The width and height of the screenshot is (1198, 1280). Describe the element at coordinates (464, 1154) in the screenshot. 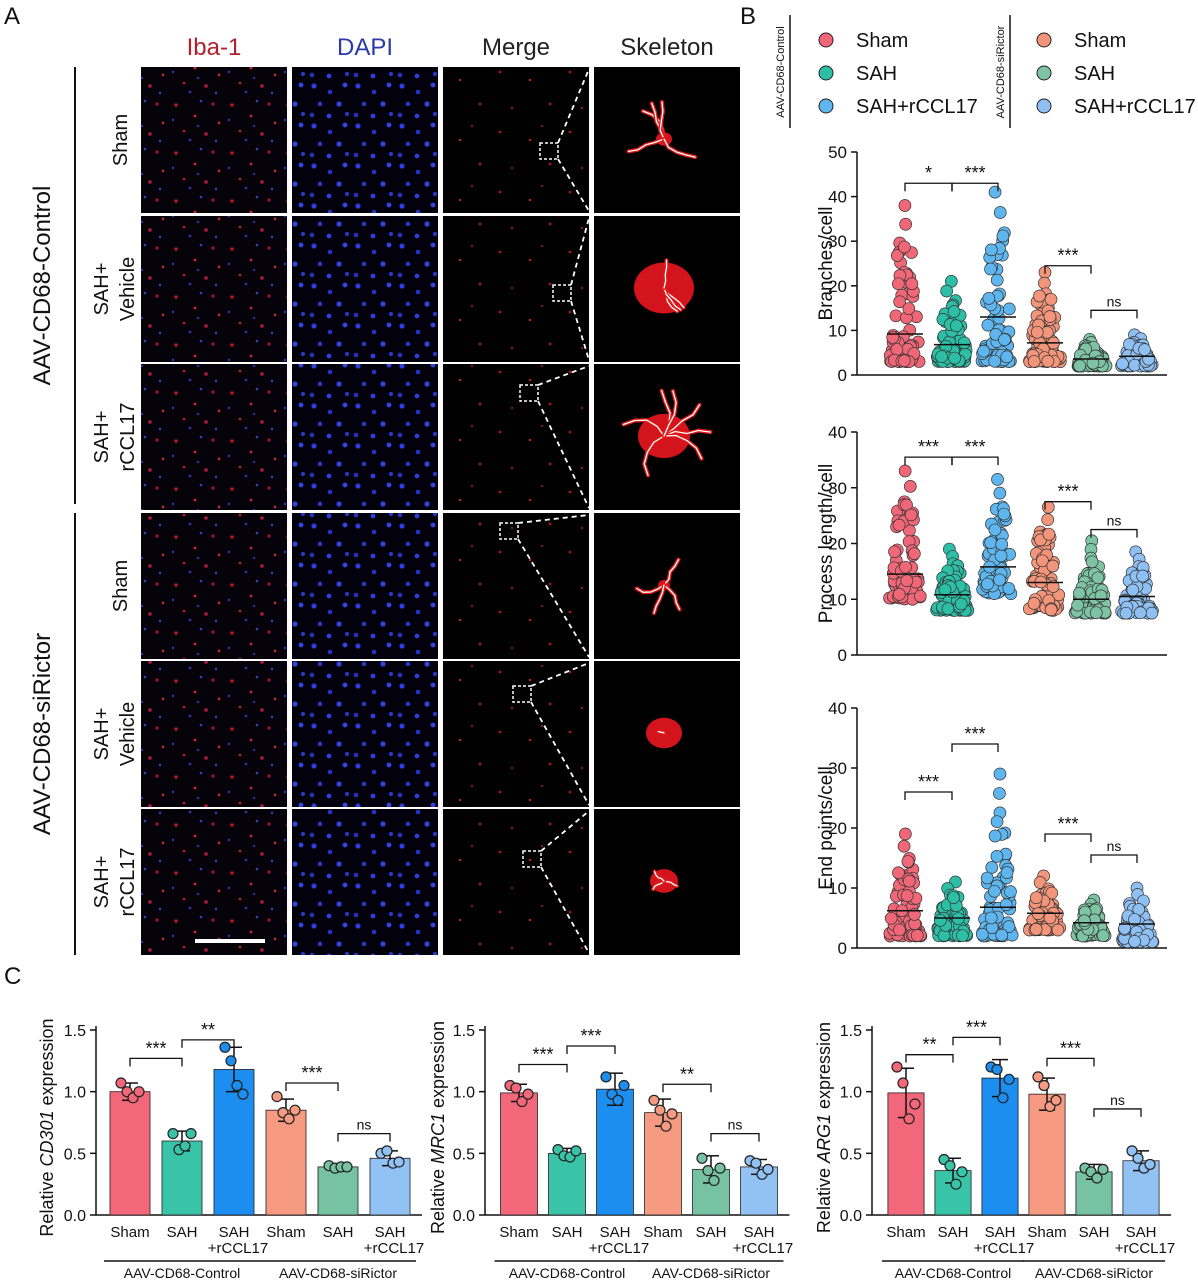

I see `y-tick-label: 0.5` at that location.